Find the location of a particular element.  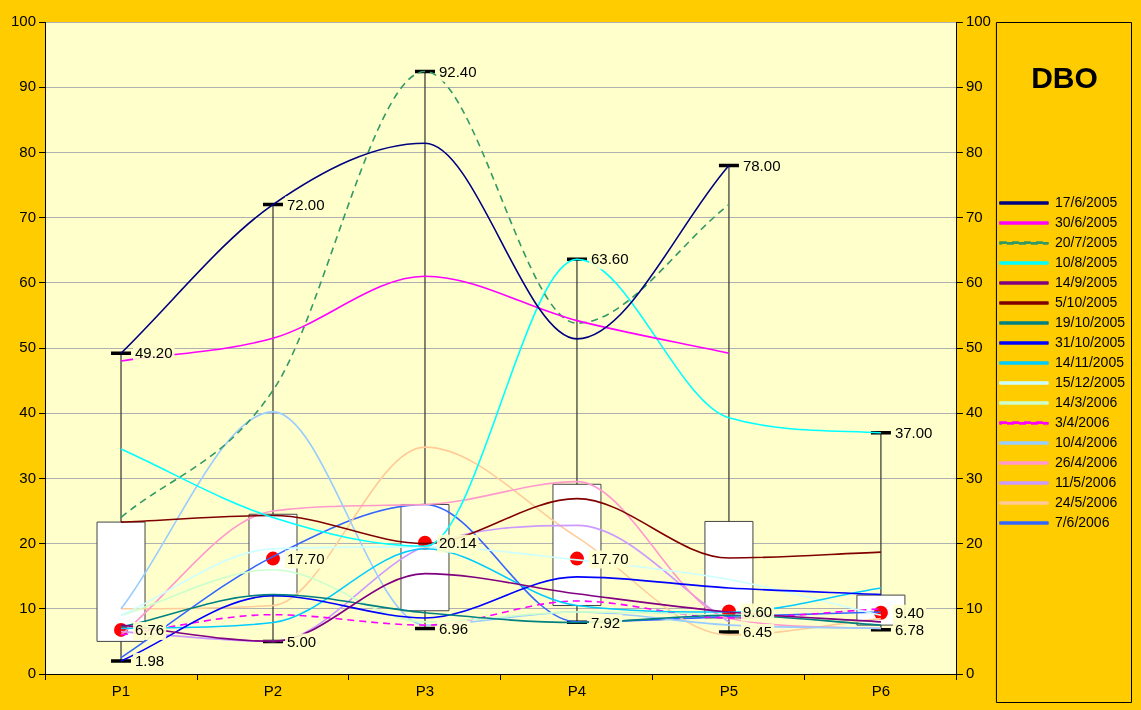

legend-label: 14/11/2005 is located at coordinates (1089, 361).